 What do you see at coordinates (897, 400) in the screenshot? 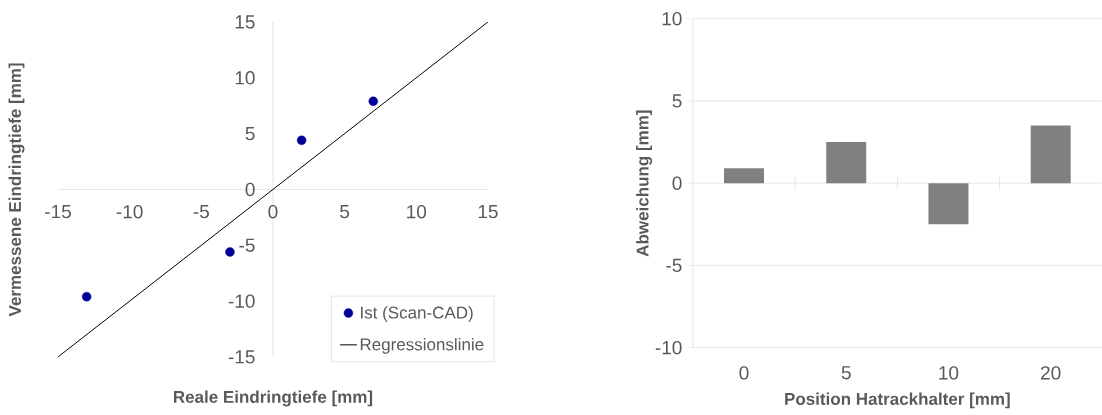
I see `x-axis-title: Position Hatrackhalter [mm]` at bounding box center [897, 400].